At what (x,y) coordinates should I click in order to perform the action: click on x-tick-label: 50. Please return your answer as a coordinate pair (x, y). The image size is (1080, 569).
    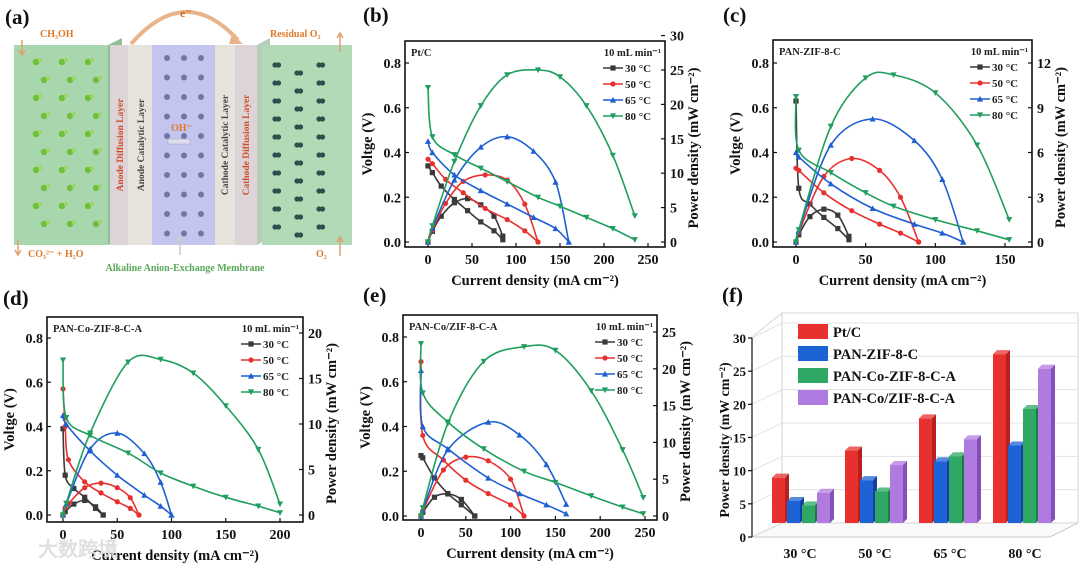
    Looking at the image, I should click on (466, 533).